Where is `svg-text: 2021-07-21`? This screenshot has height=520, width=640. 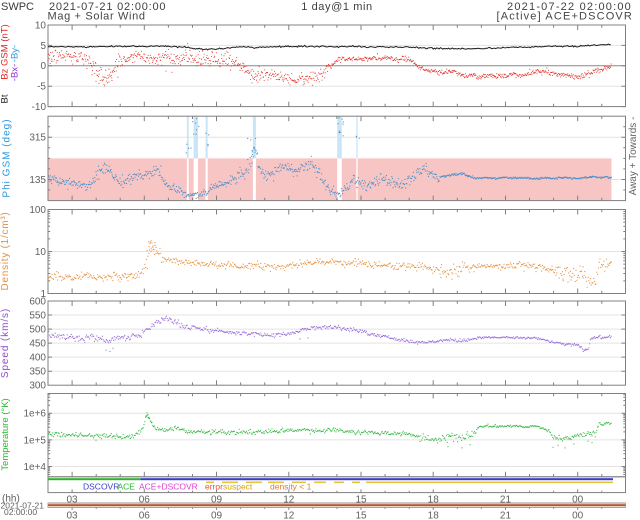 svg-text: 2021-07-21 is located at coordinates (23, 505).